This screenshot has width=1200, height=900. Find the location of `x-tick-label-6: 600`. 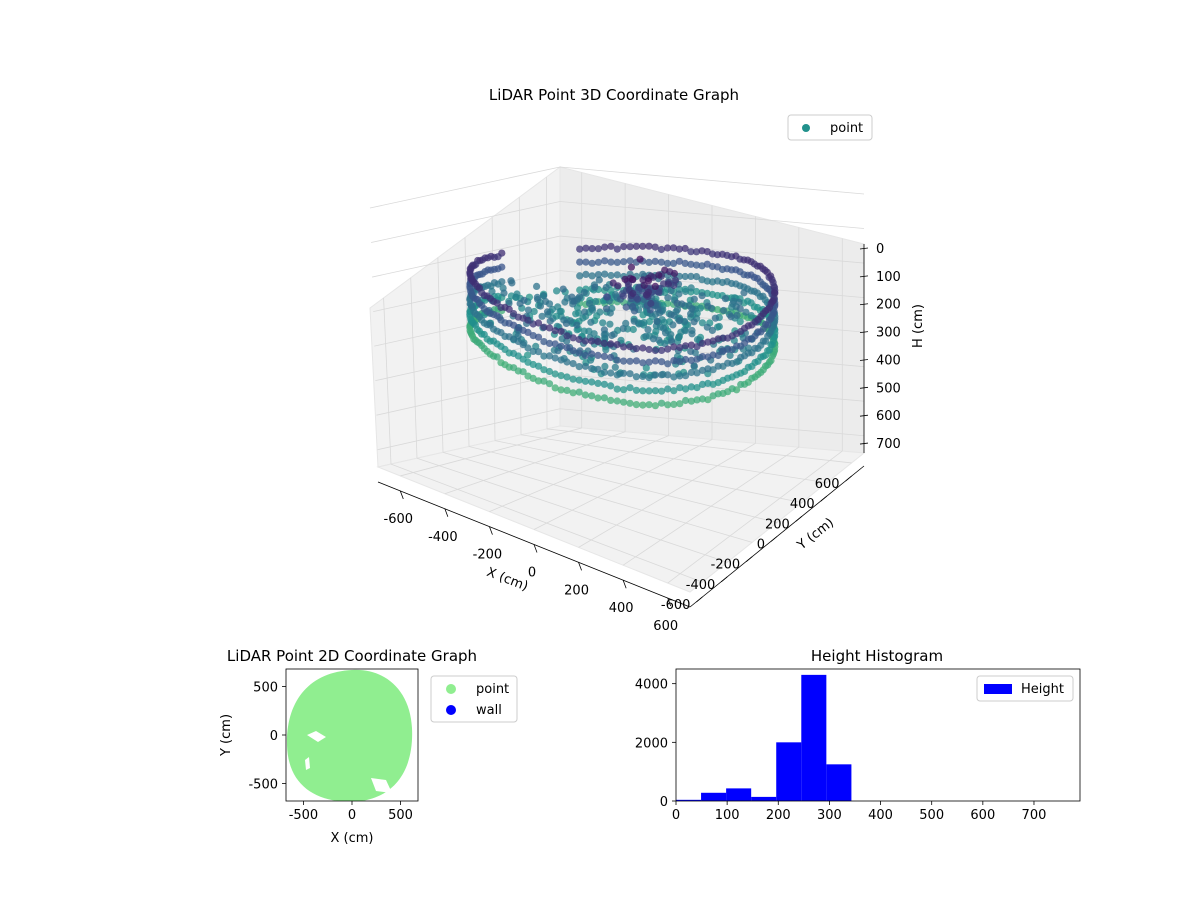

x-tick-label-6: 600 is located at coordinates (665, 626).